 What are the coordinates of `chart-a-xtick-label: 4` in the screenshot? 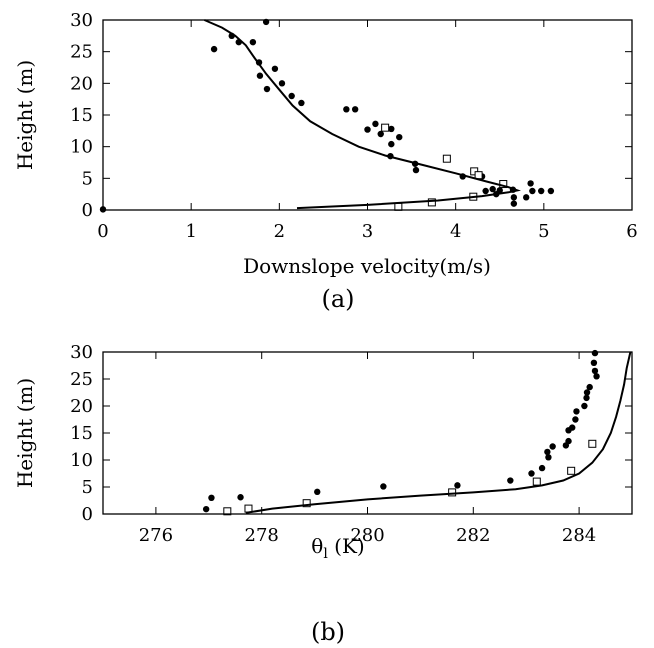 It's located at (455, 231).